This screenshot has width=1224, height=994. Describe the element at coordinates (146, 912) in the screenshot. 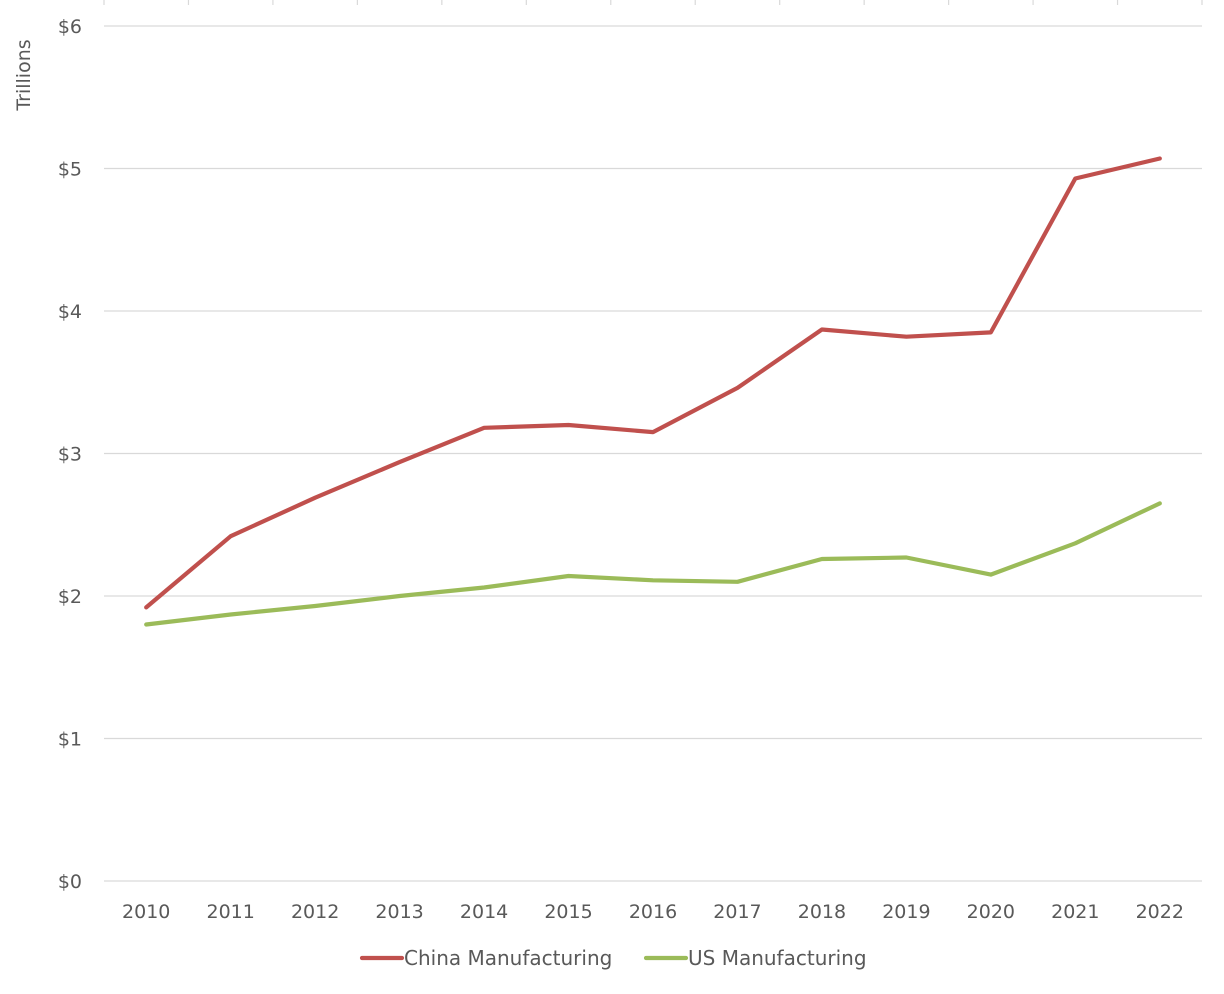

I see `x-tick-label: 2010` at that location.